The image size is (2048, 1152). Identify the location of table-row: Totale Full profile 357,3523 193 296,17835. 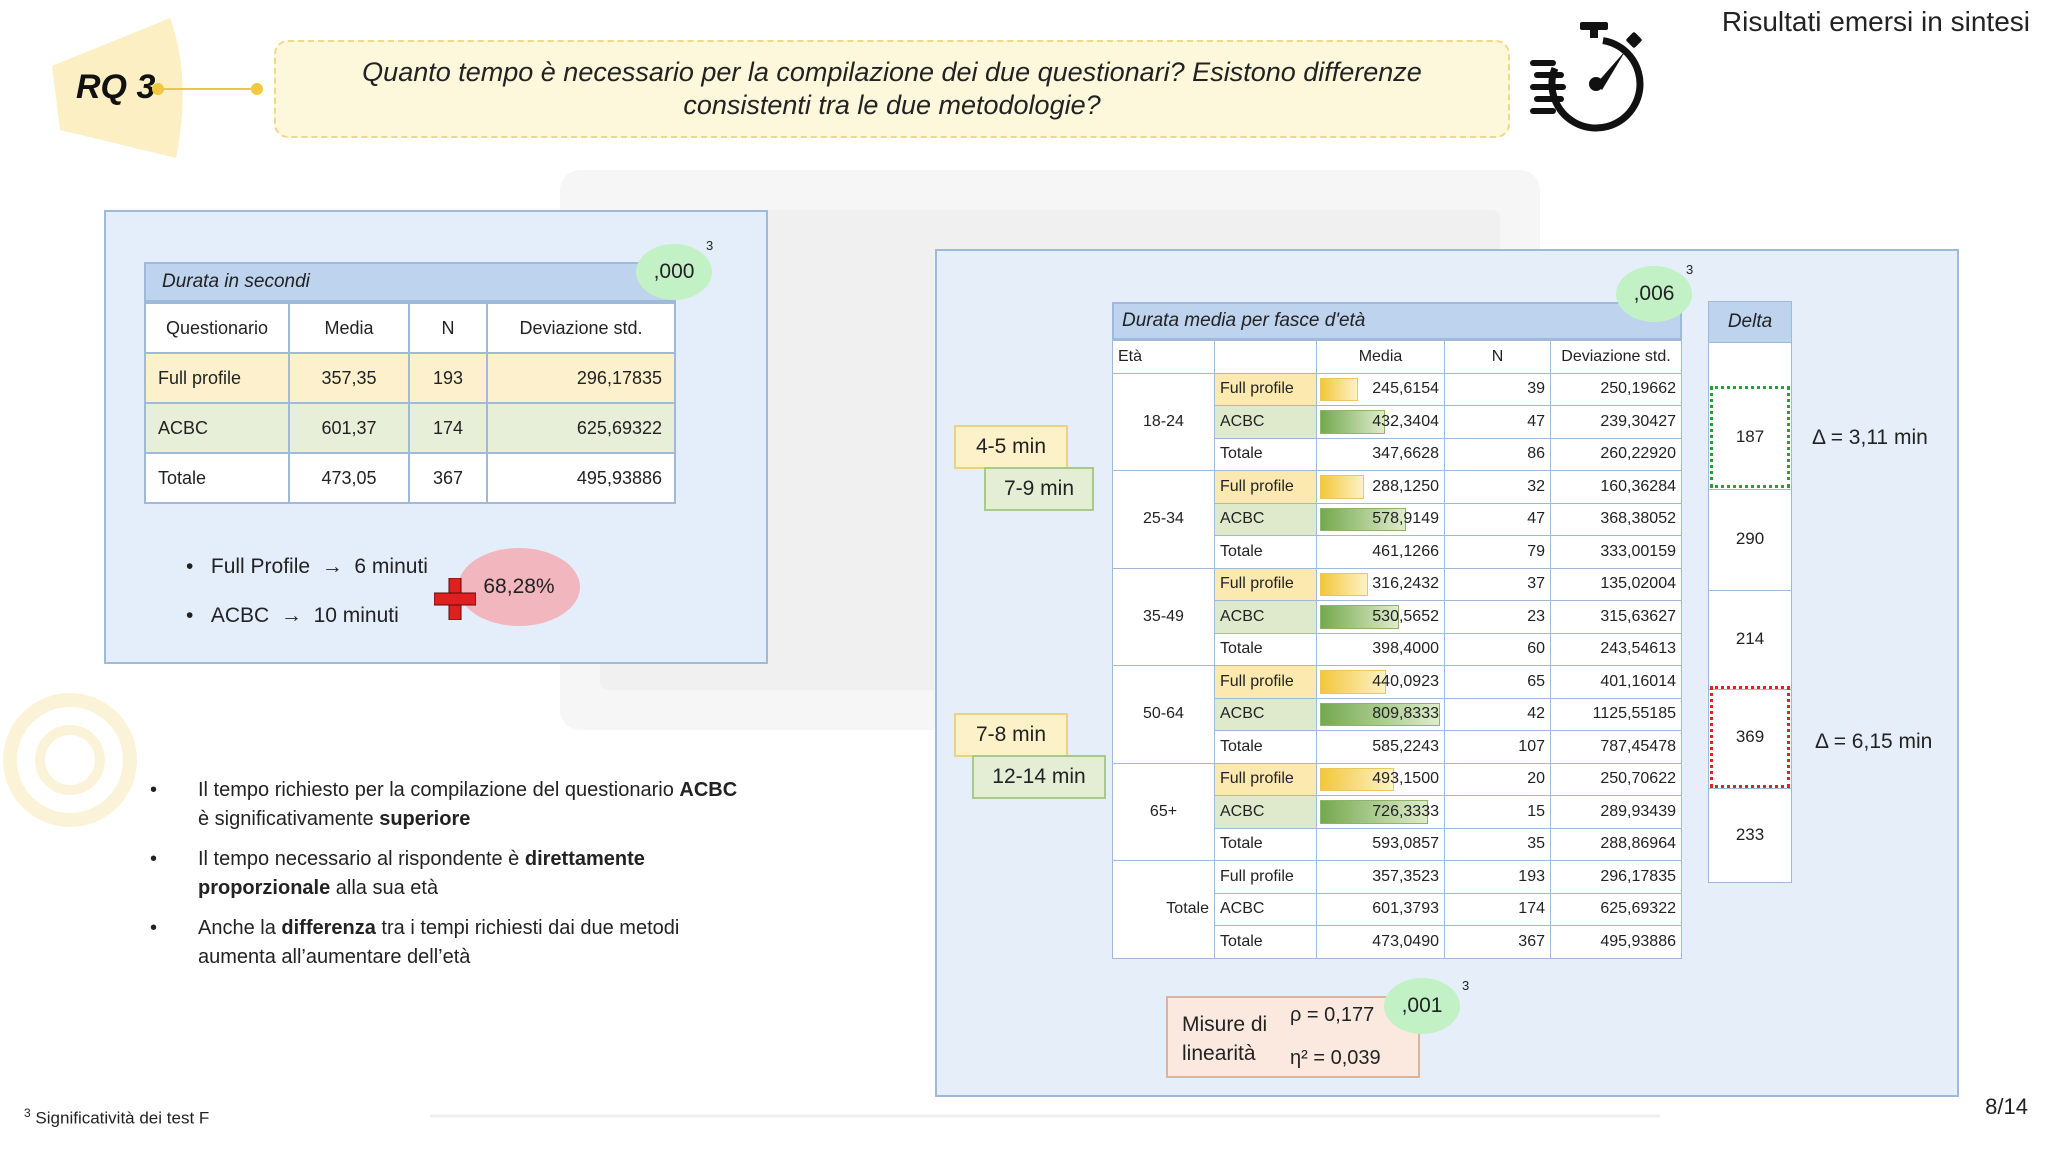
(1397, 909).